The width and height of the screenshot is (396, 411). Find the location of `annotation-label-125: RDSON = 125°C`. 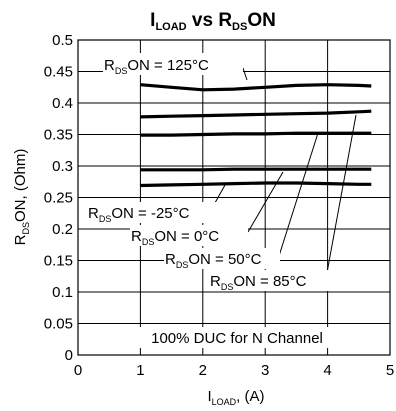

annotation-label-125: RDSON = 125°C is located at coordinates (173, 64).